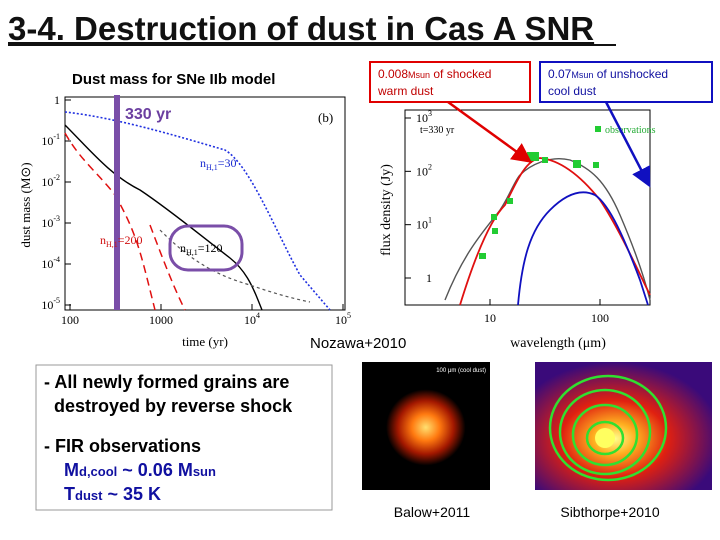  I want to click on x-axis-label: wavelength (μm), so click(558, 343).